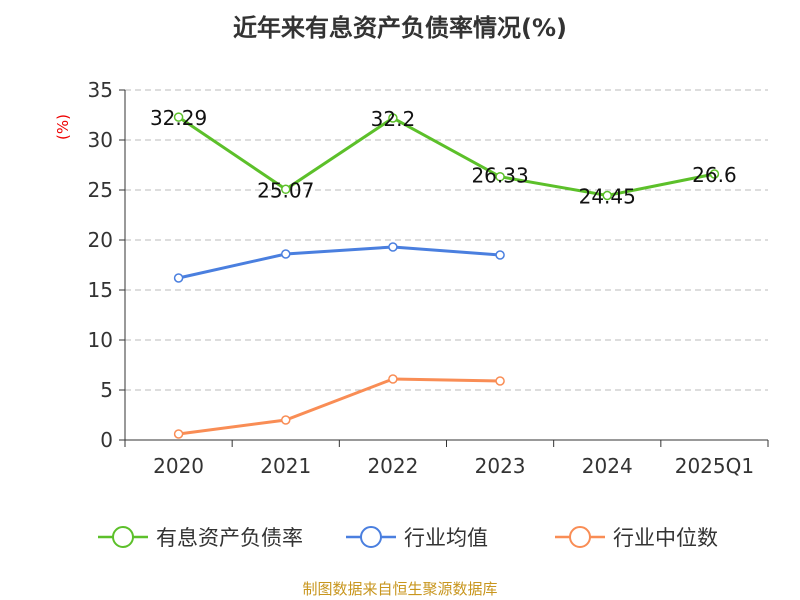  I want to click on data-label: 25.07, so click(285, 190).